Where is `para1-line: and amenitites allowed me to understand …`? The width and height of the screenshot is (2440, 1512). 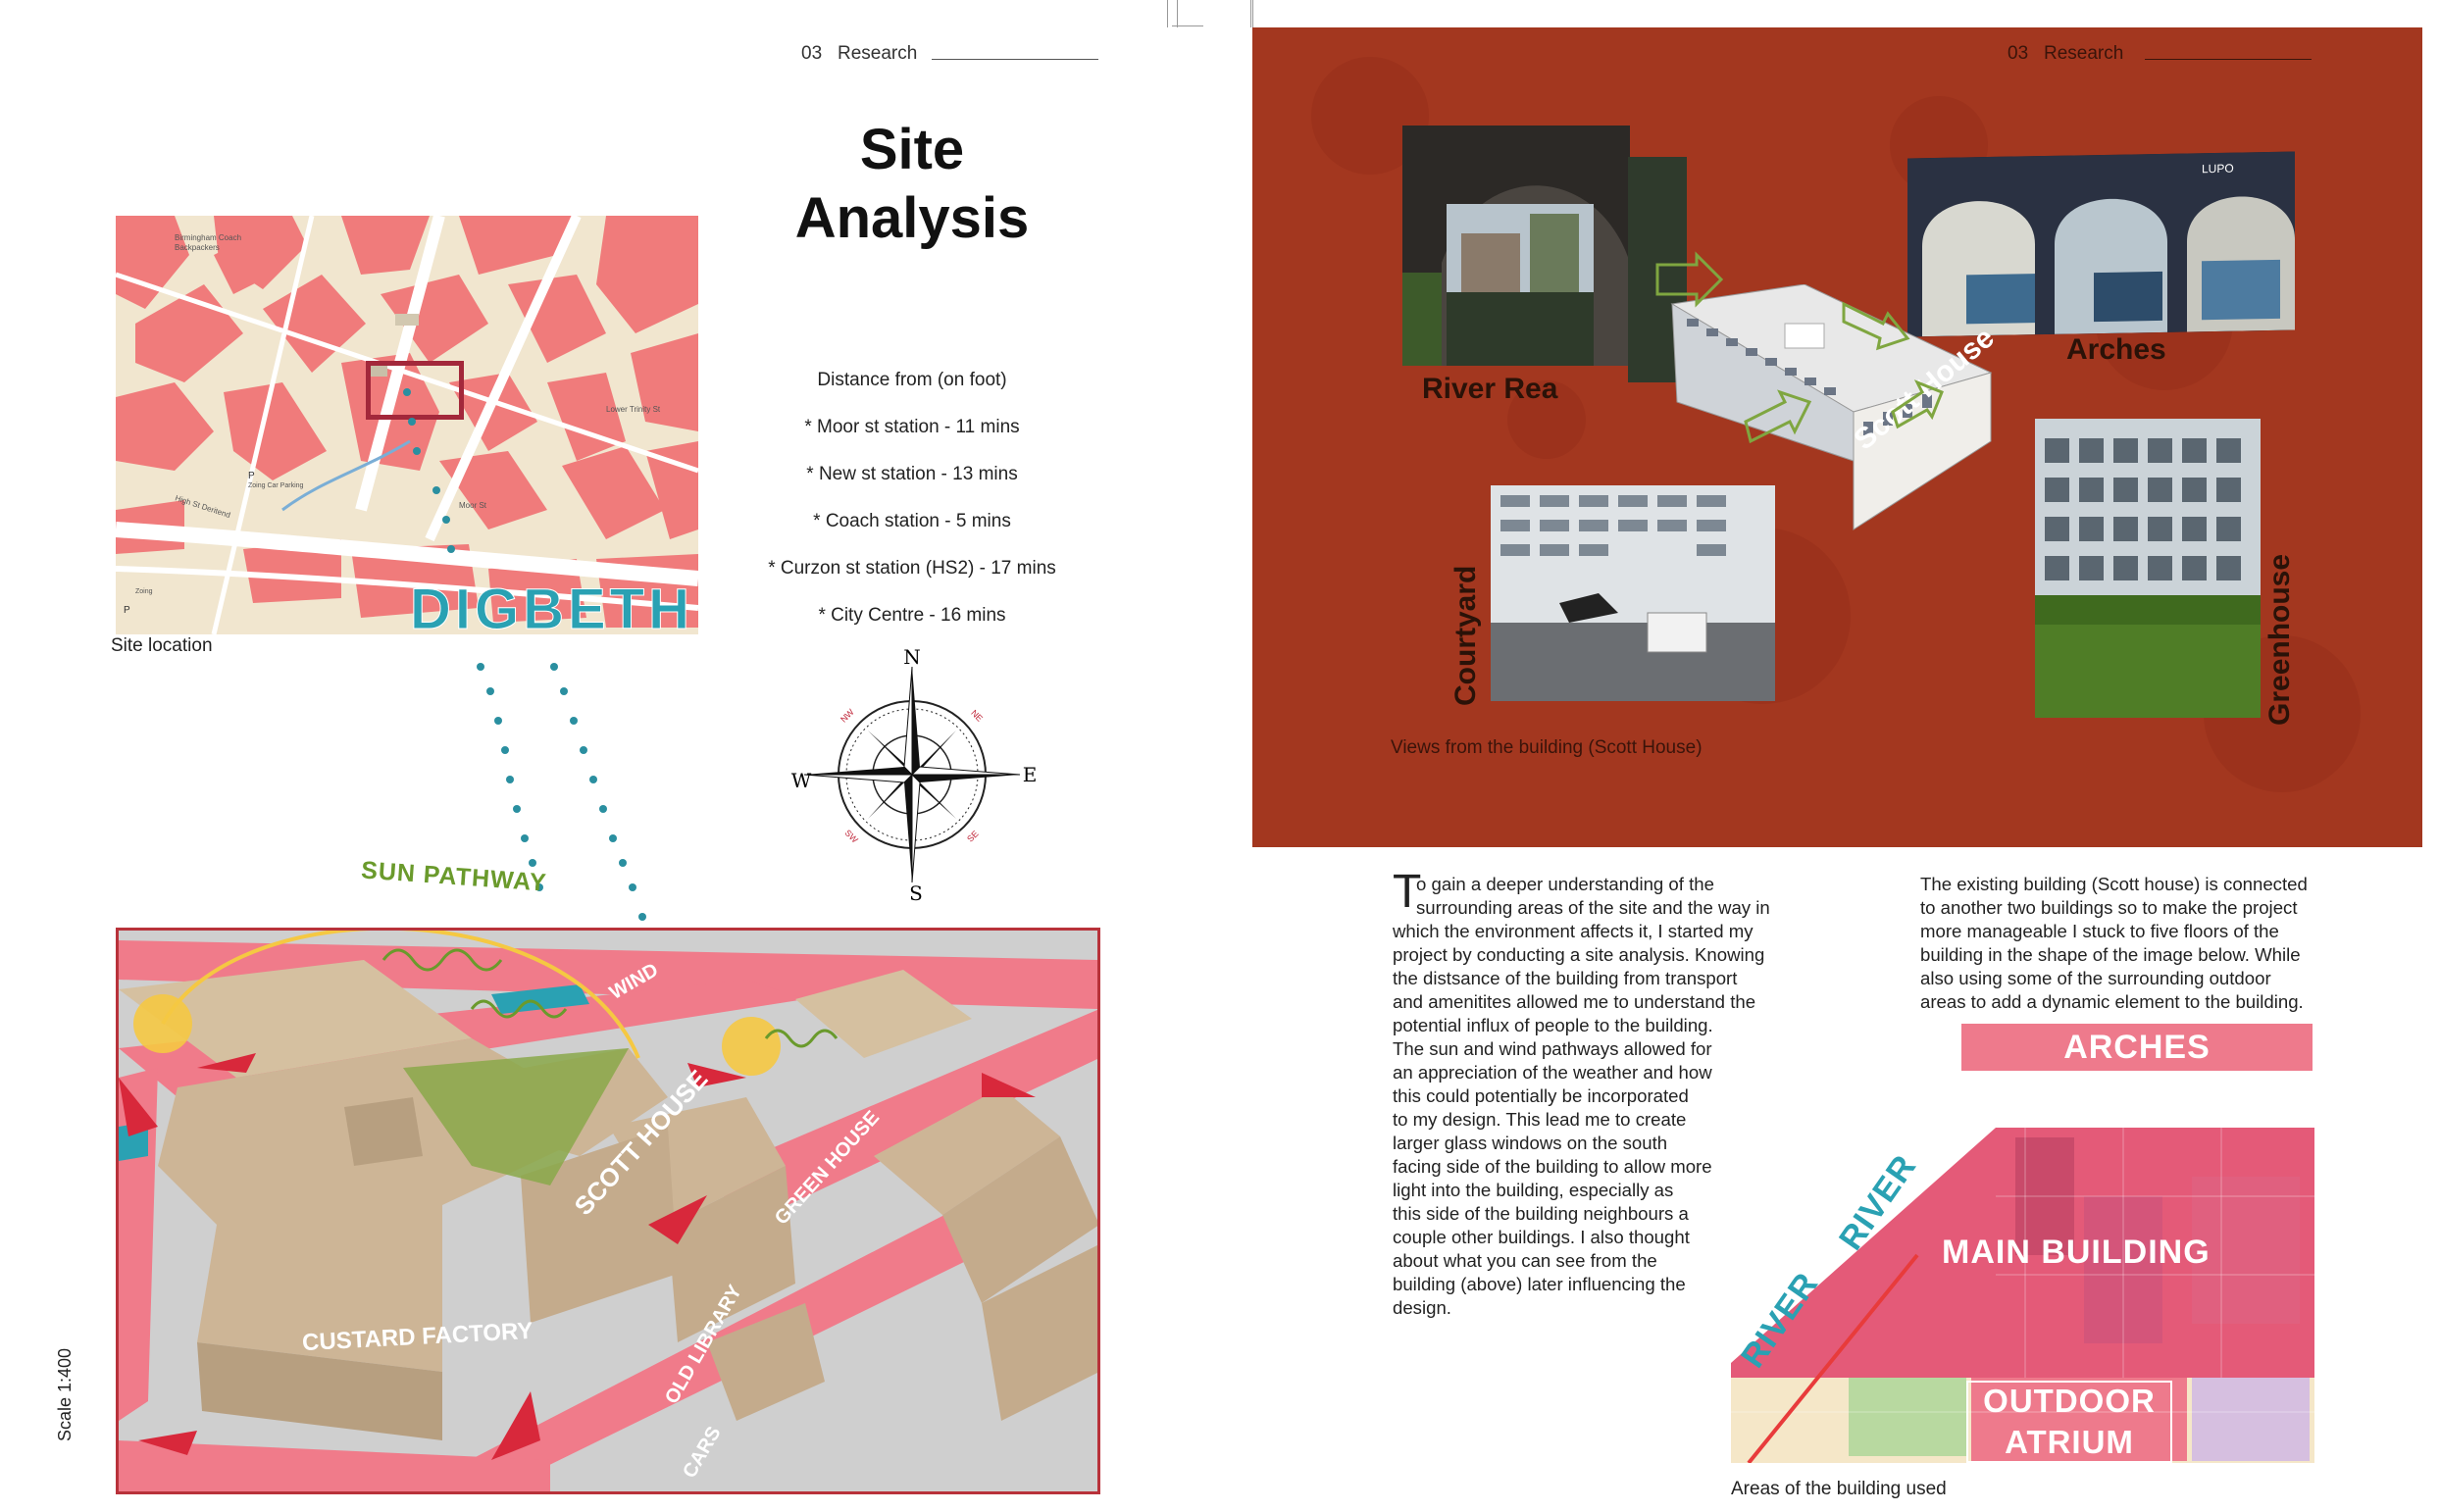
para1-line: and amenitites allowed me to understand … is located at coordinates (1574, 1001).